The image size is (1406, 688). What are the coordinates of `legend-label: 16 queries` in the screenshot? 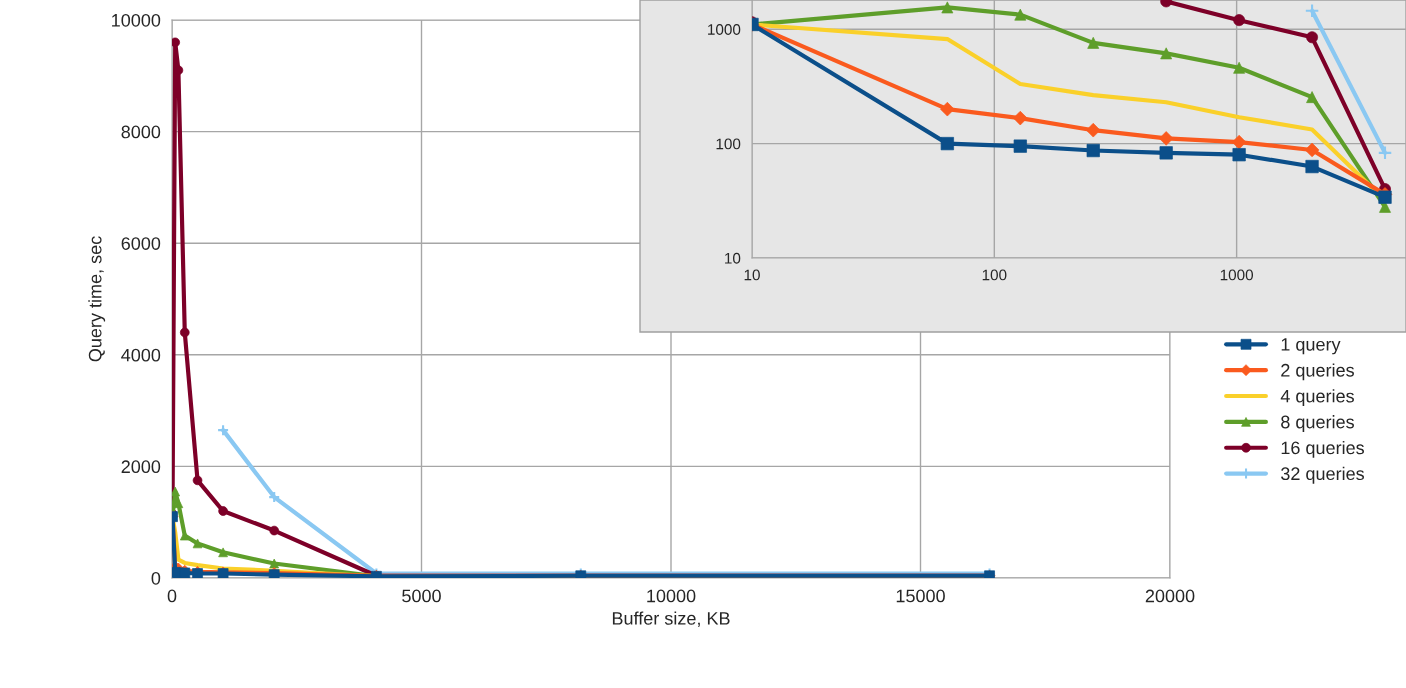 It's located at (1322, 449).